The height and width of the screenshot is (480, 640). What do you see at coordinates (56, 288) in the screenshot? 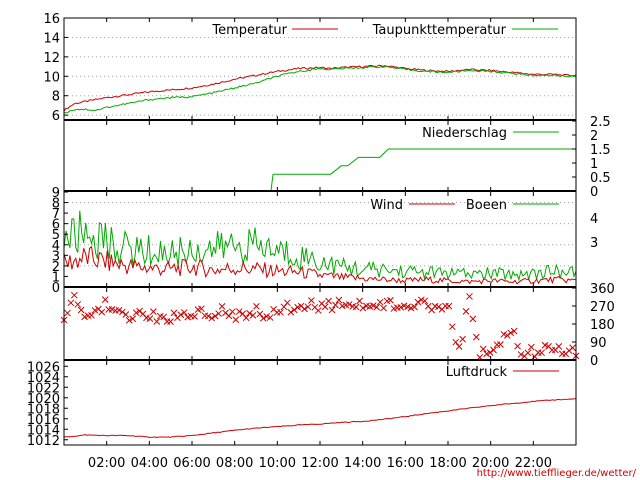
I see `y-tick-label: 0` at bounding box center [56, 288].